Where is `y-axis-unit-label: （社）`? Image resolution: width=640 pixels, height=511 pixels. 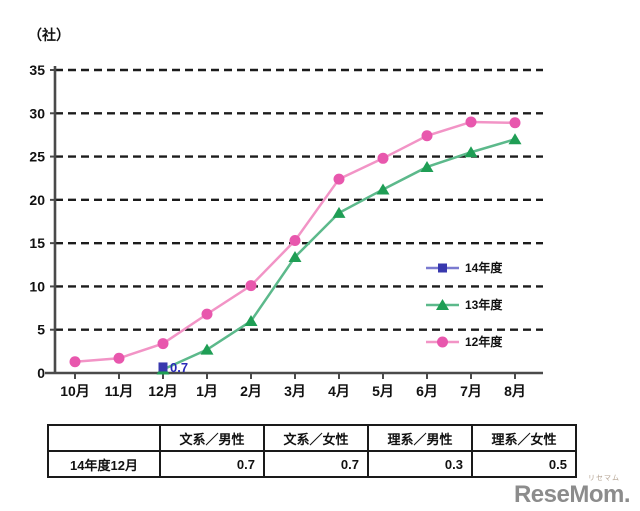 y-axis-unit-label: （社） is located at coordinates (49, 35).